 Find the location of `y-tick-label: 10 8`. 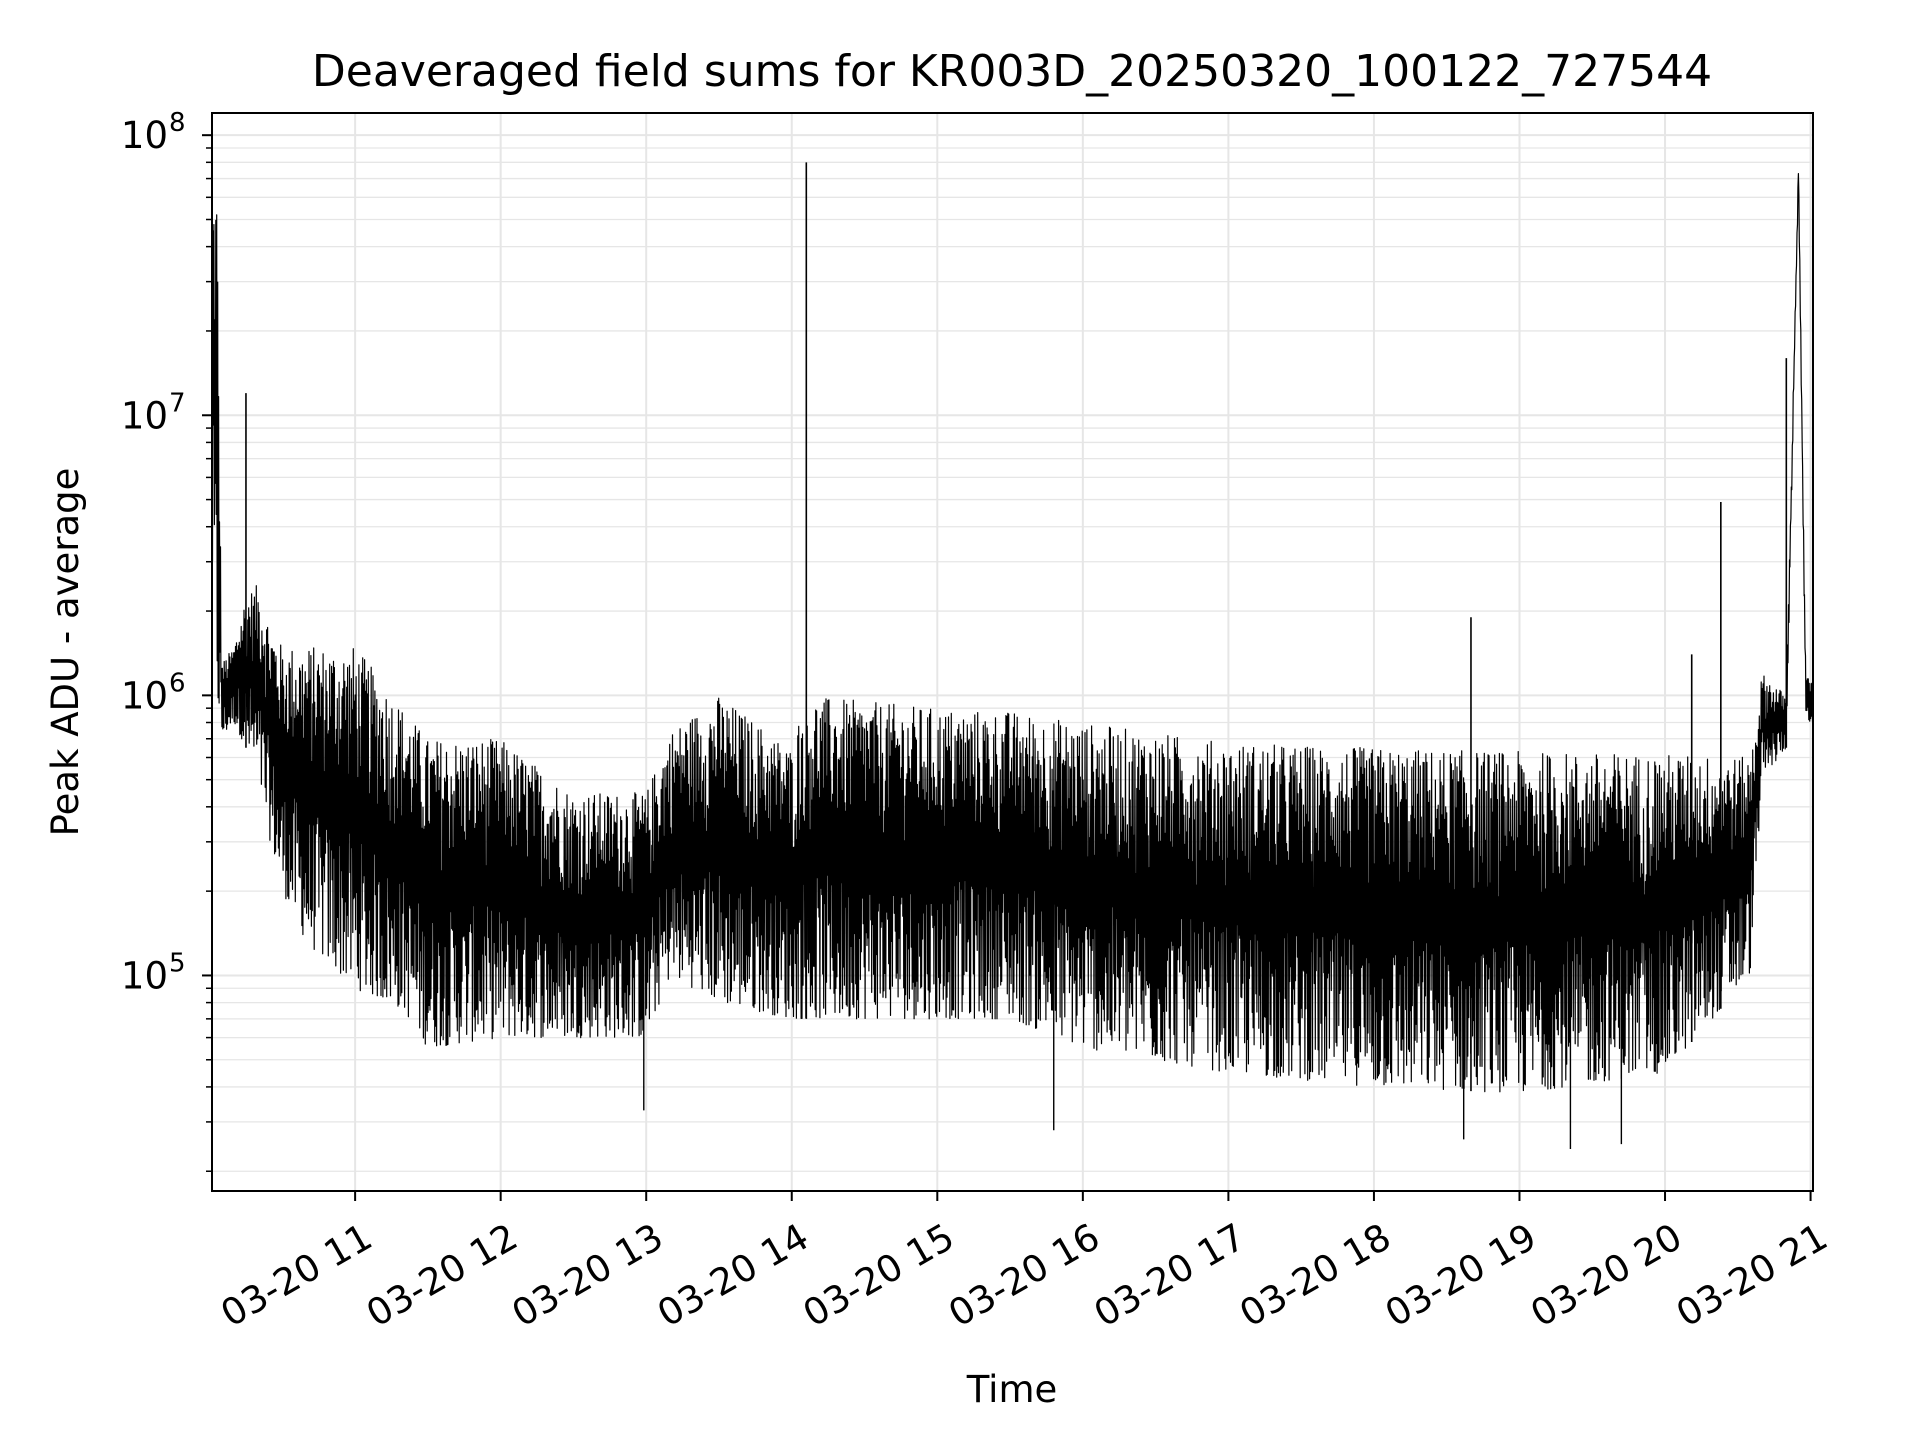

y-tick-label: 10 8 is located at coordinates (153, 132).